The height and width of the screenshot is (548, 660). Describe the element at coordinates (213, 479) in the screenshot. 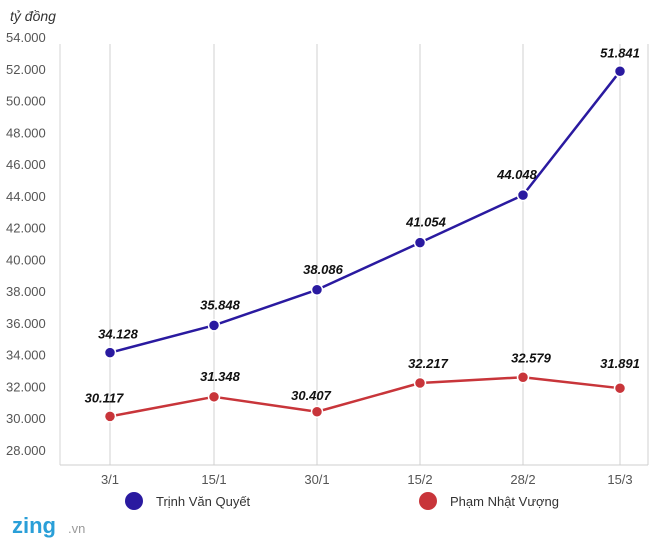

I see `x-tick-label: 15/1` at that location.